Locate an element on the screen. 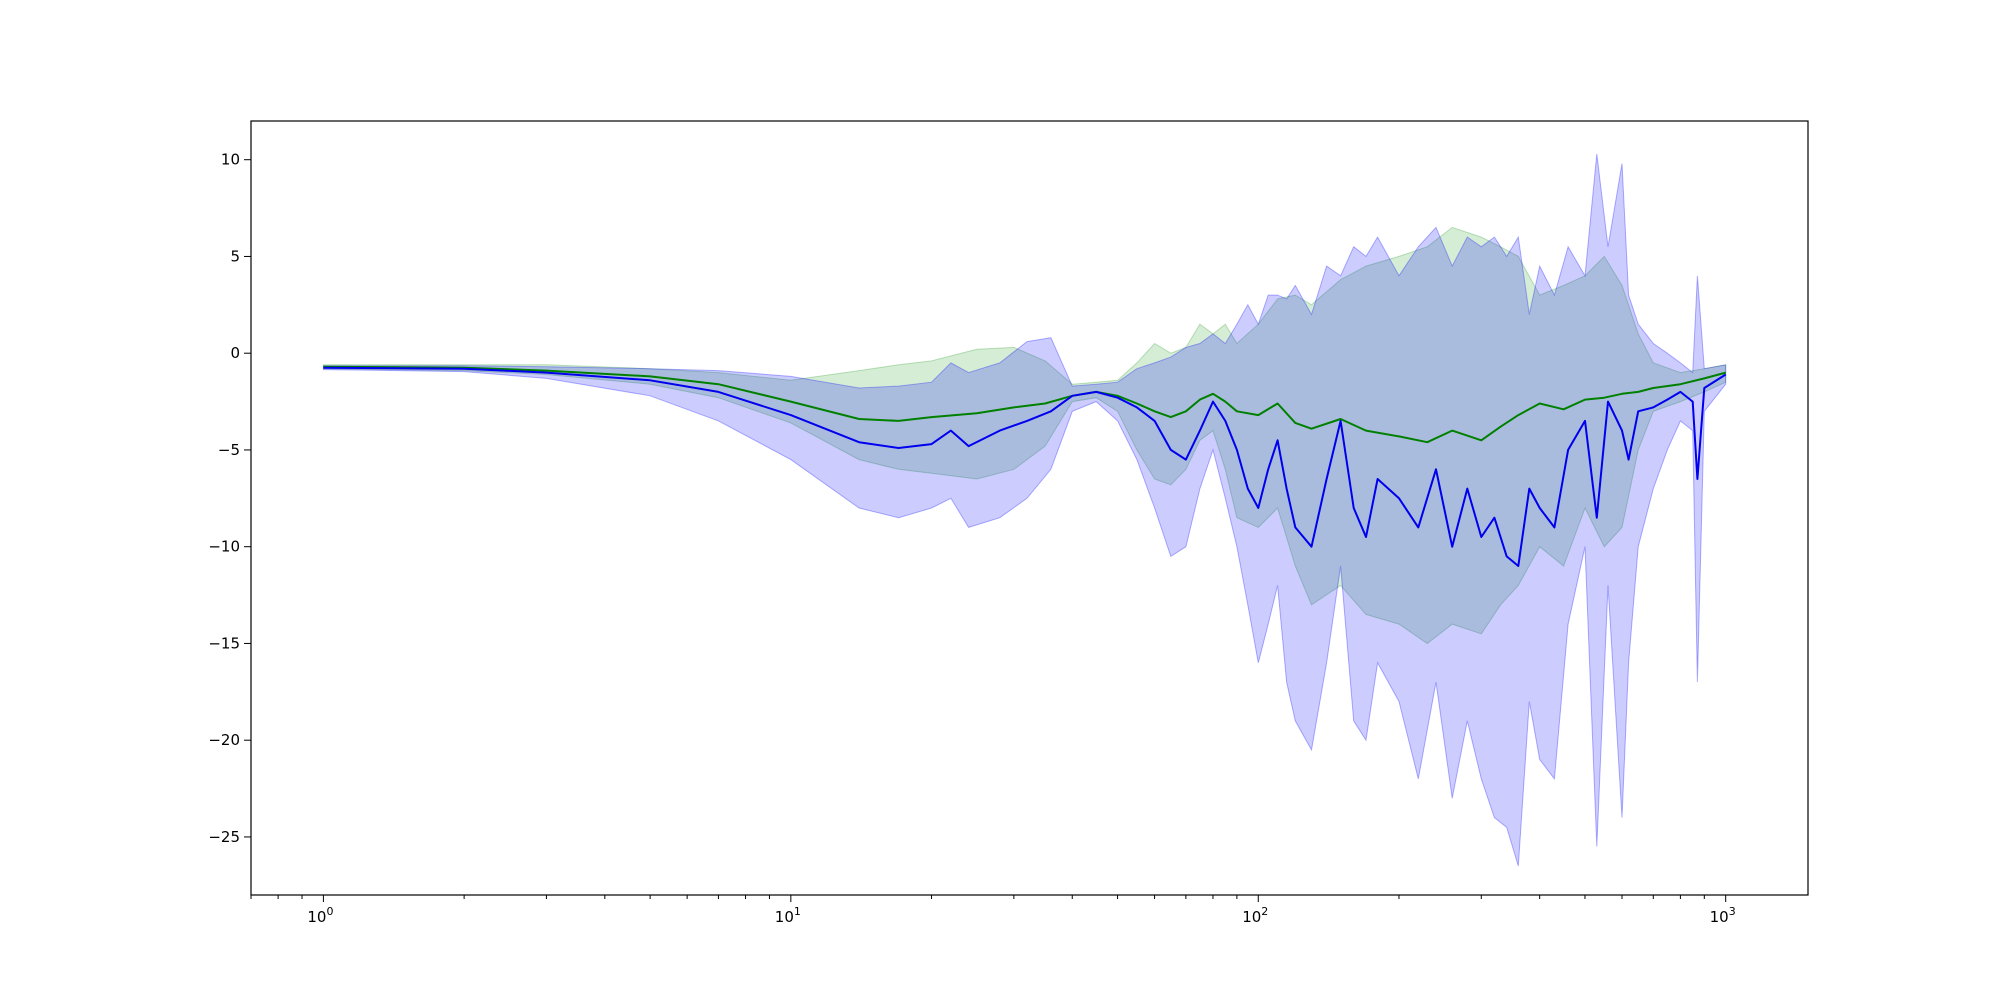 The image size is (2000, 1000). series-0-line is located at coordinates (1024, 404).